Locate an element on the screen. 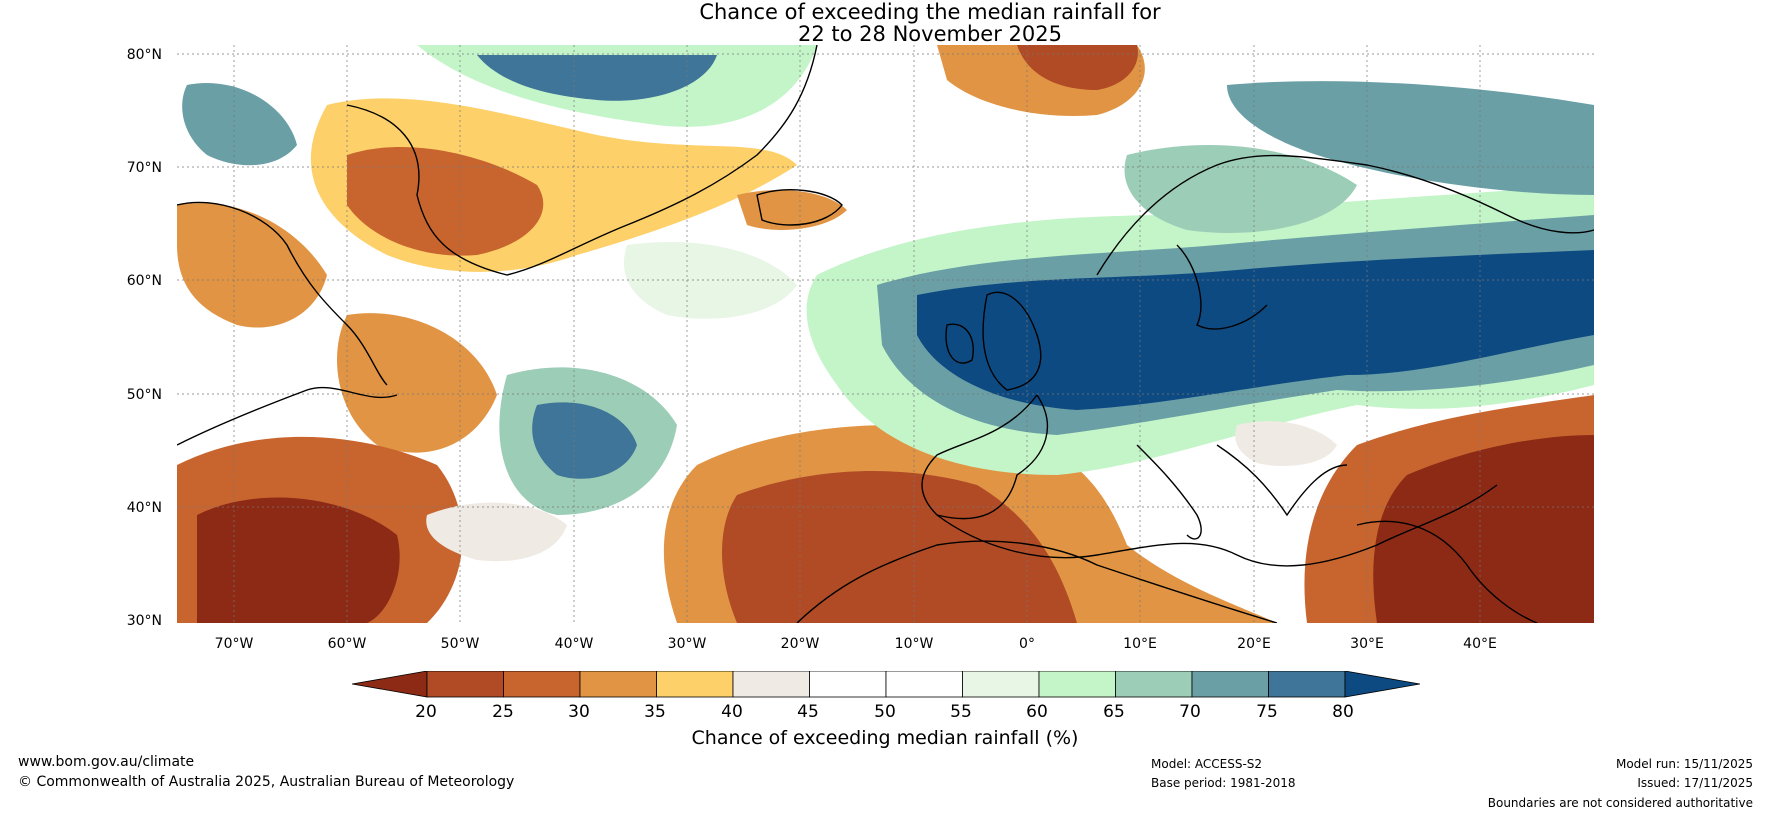 This screenshot has height=816, width=1770. colorbar-tick-70: 70 is located at coordinates (1190, 712).